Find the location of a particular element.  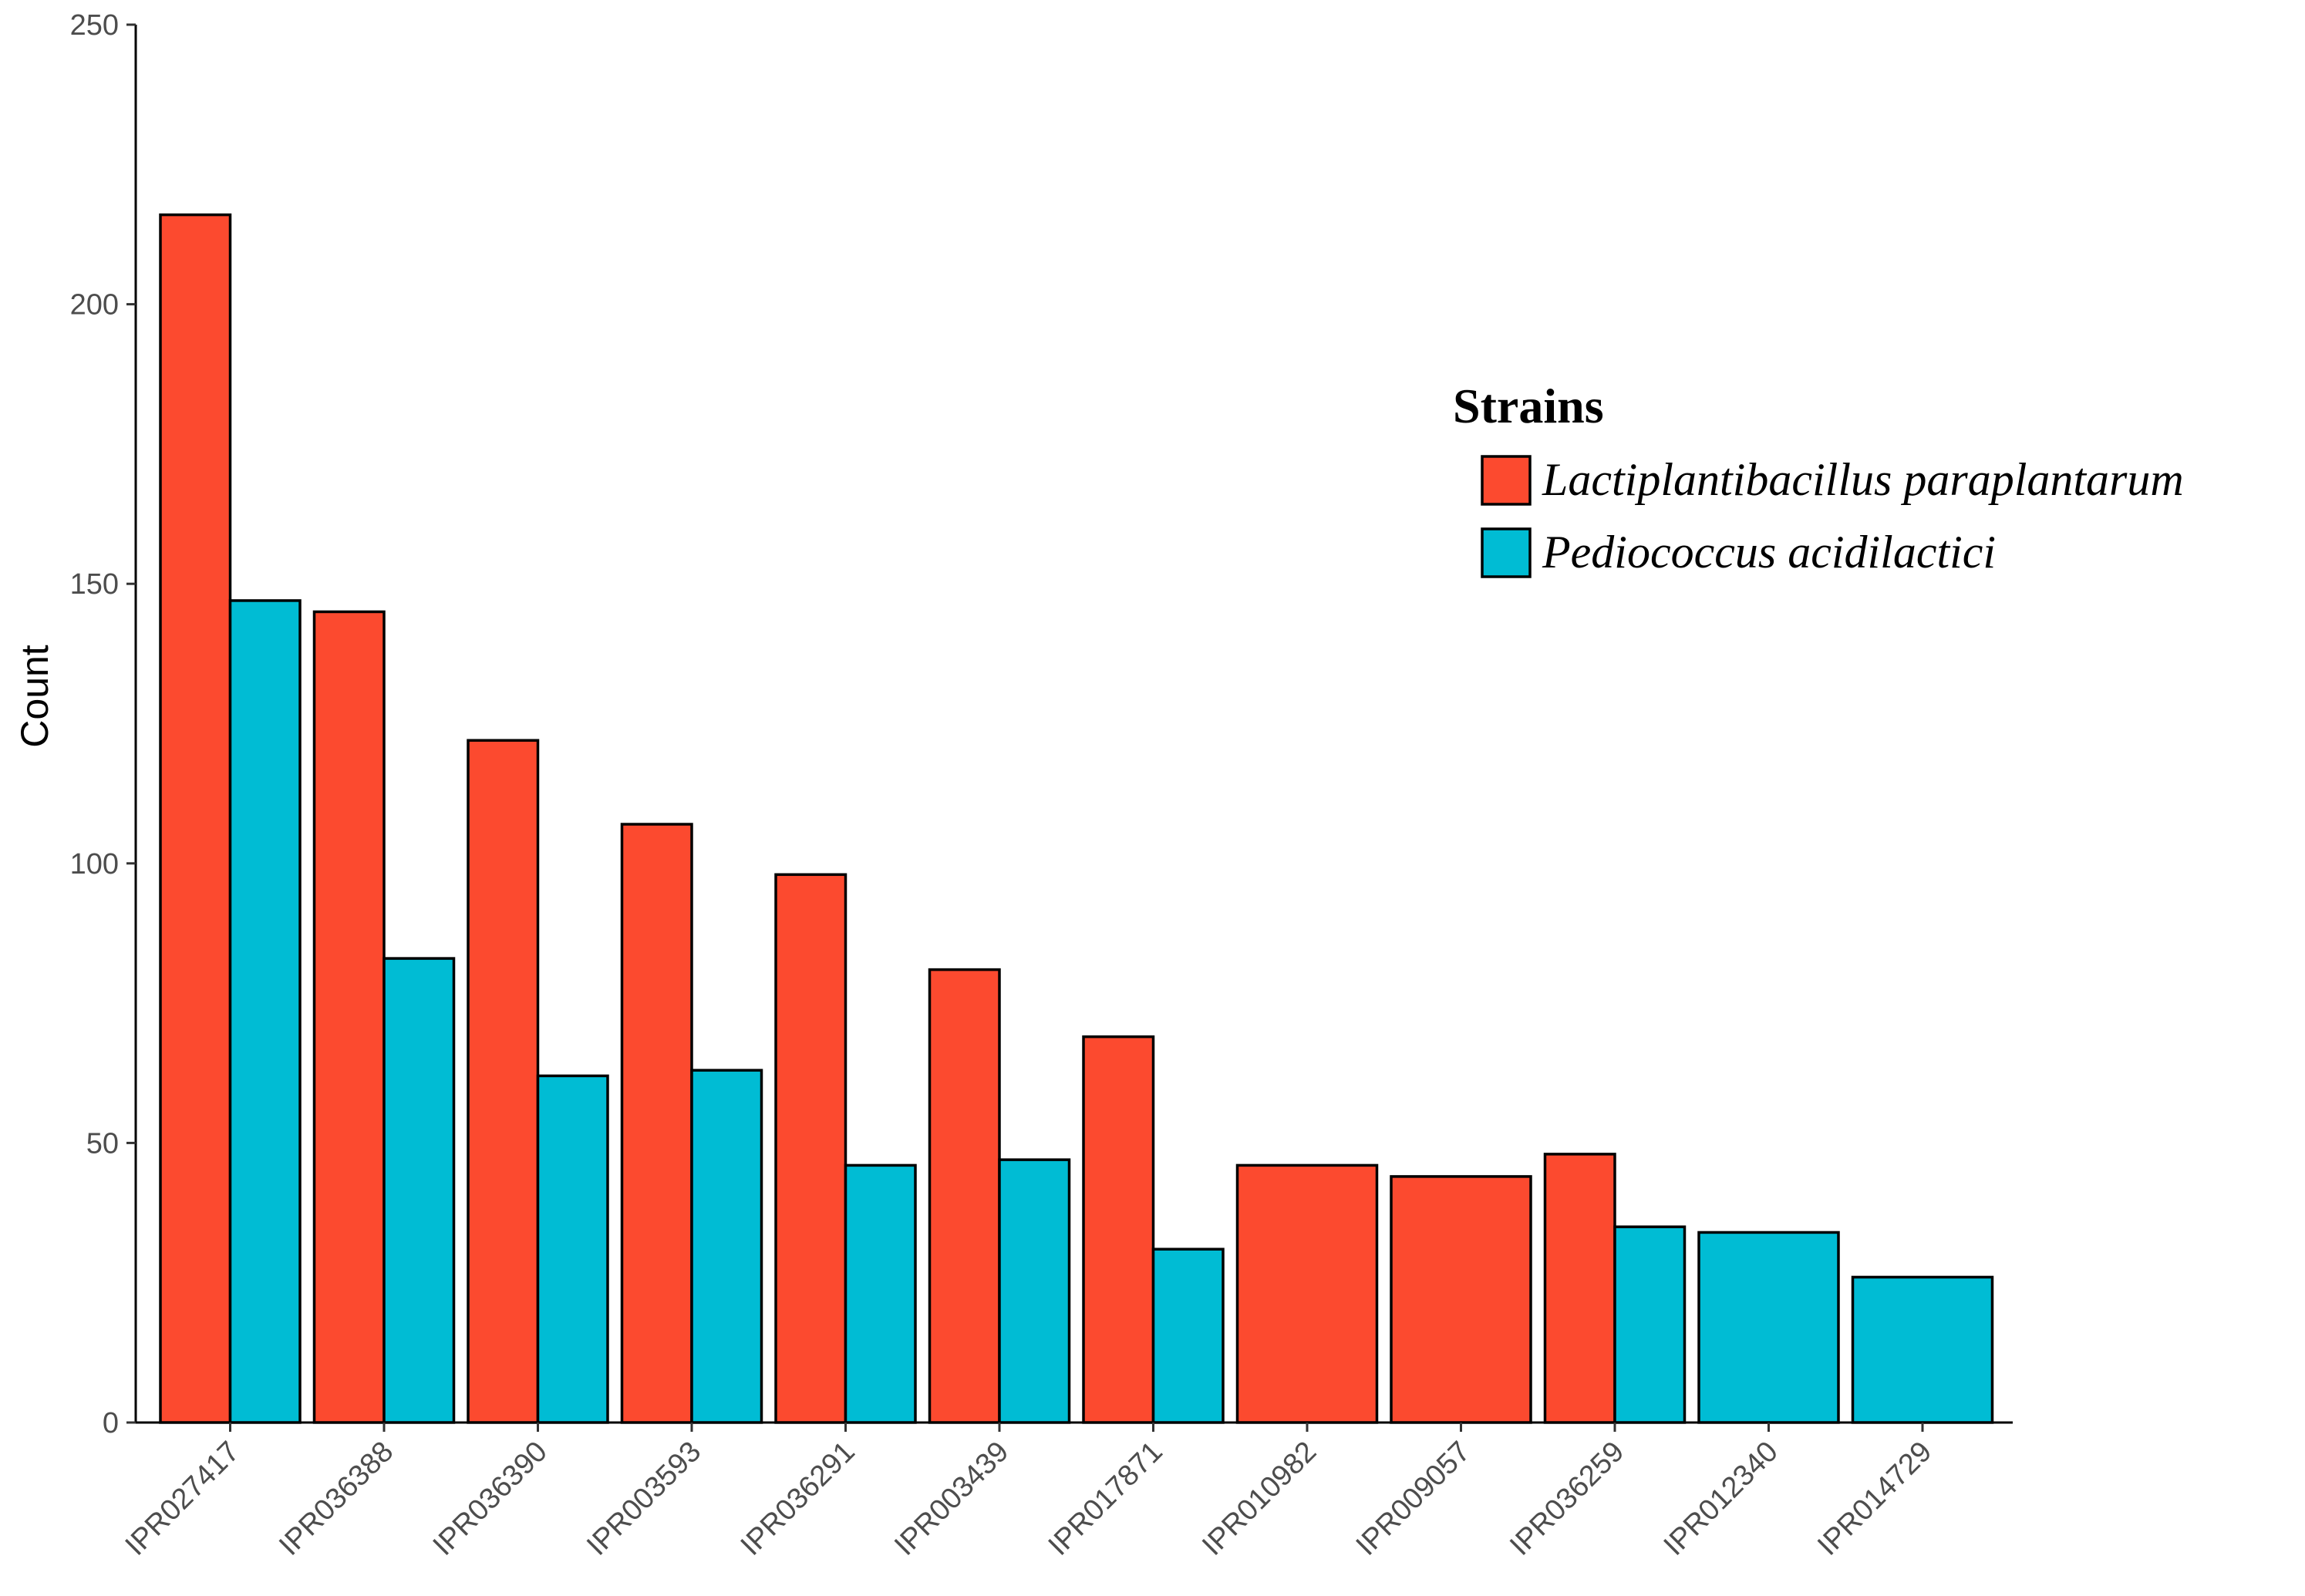

bar-IPR012340-pediococcus is located at coordinates (1768, 1328).